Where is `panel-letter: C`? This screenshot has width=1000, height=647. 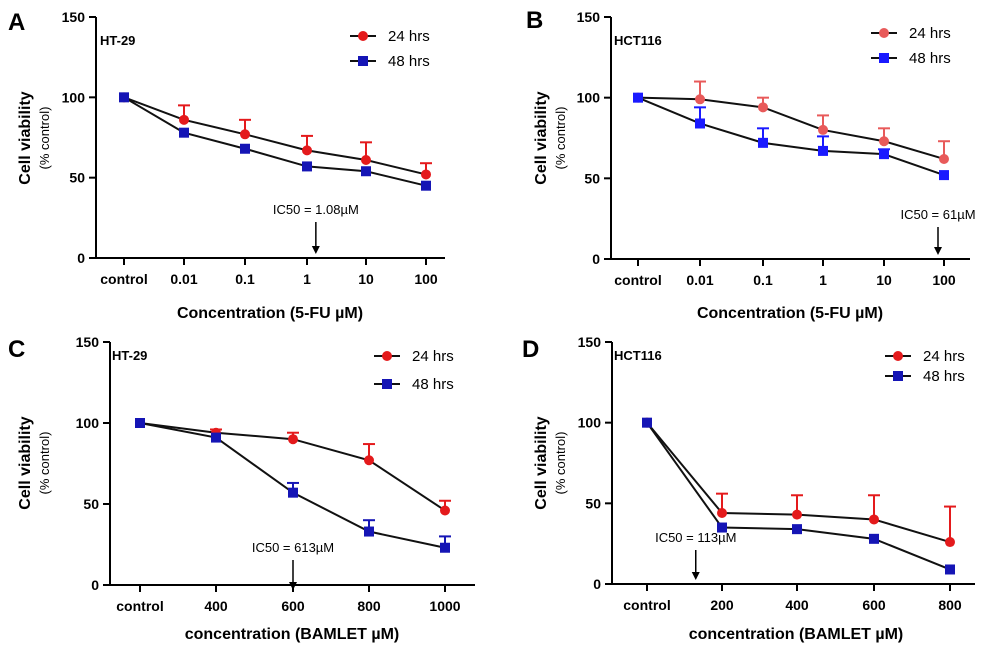 panel-letter: C is located at coordinates (16, 349).